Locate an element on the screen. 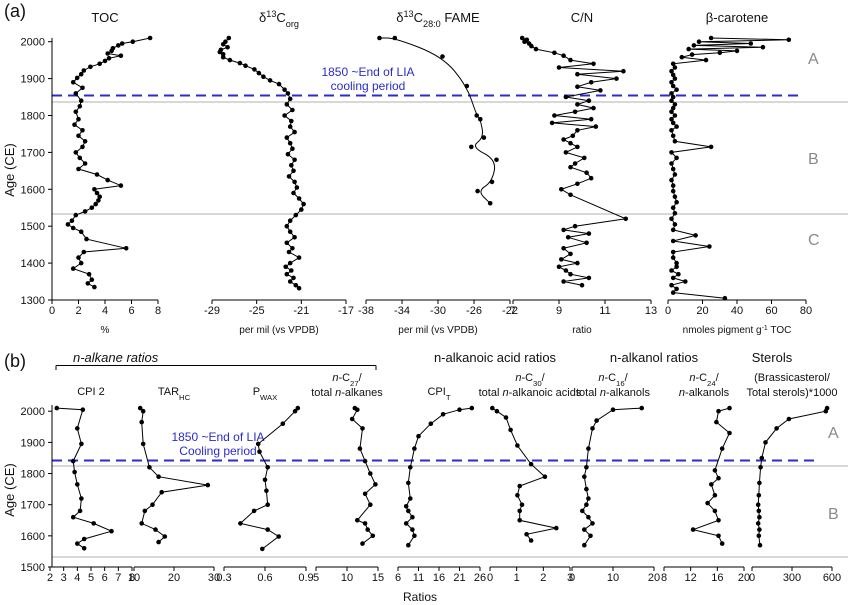  x-tick-label-11: 10 is located at coordinates (613, 578).